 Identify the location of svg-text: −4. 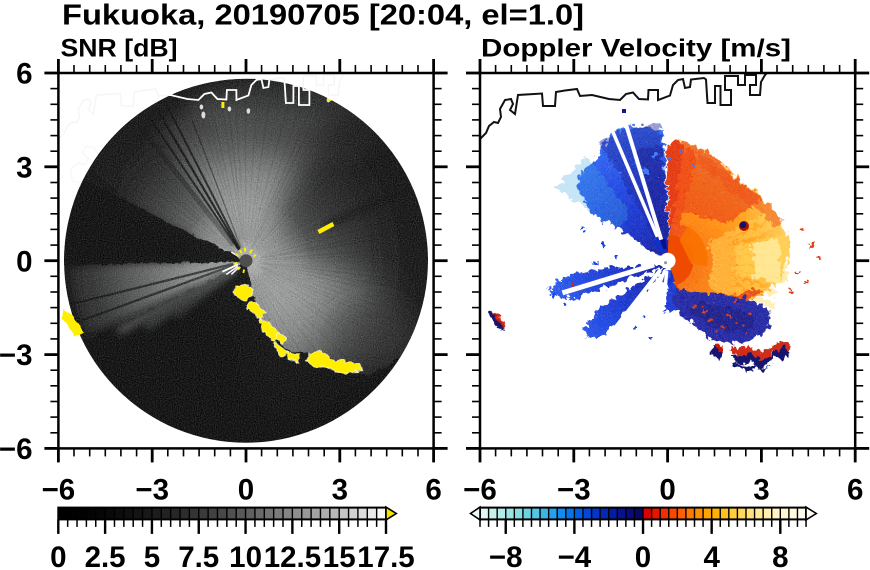
(575, 555).